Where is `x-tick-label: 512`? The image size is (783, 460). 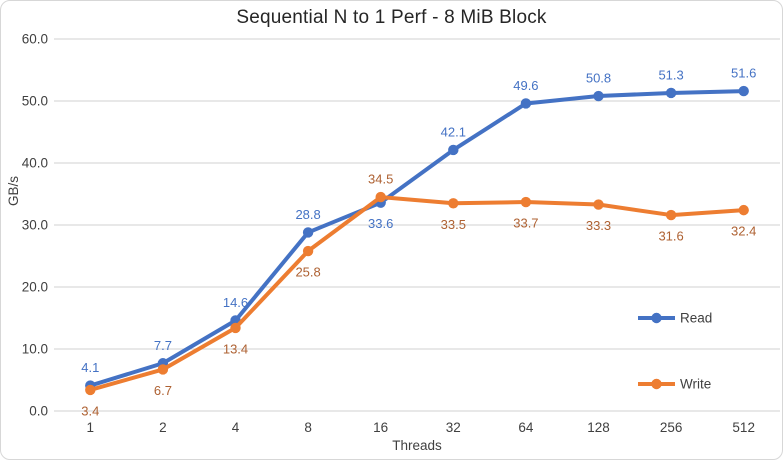
x-tick-label: 512 is located at coordinates (743, 427).